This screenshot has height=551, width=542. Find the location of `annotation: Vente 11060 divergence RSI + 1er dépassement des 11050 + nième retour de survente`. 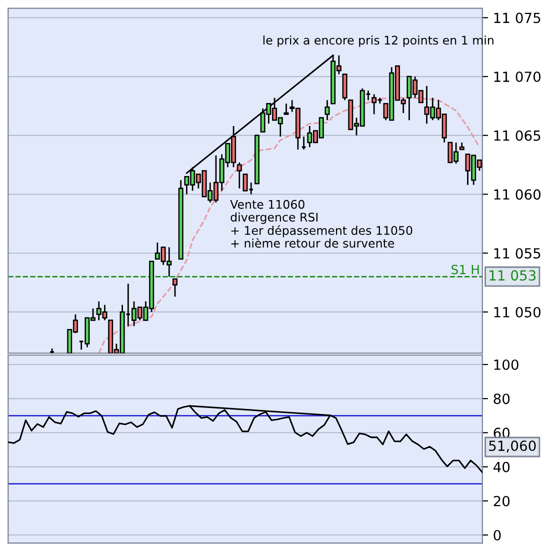

annotation: Vente 11060 divergence RSI + 1er dépassement des 11050 + nième retour de survente is located at coordinates (321, 224).